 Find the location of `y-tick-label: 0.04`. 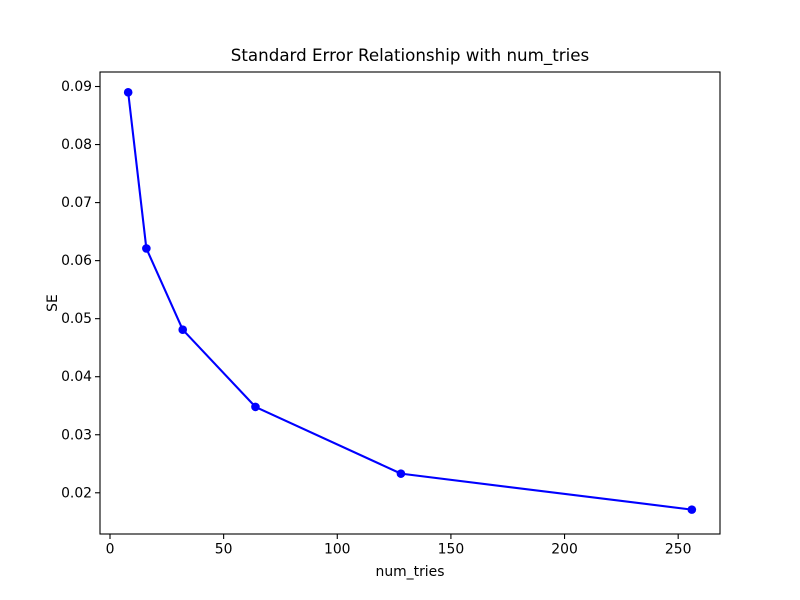

y-tick-label: 0.04 is located at coordinates (76, 377).